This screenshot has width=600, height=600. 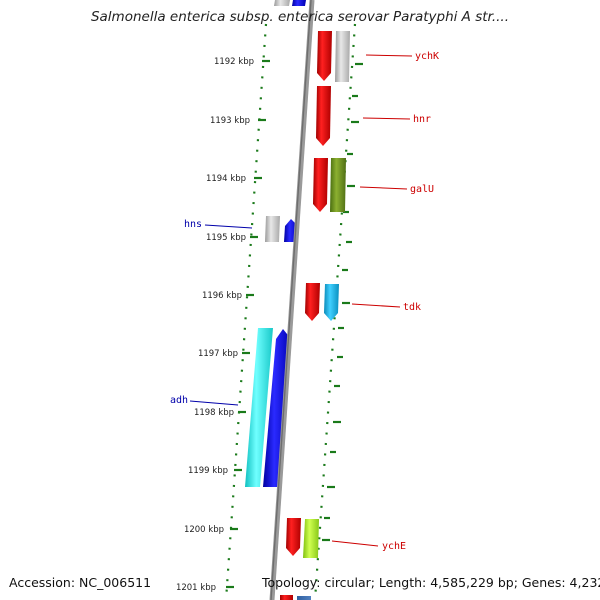 I want to click on tick-label: 1193 kbp, so click(x=230, y=121).